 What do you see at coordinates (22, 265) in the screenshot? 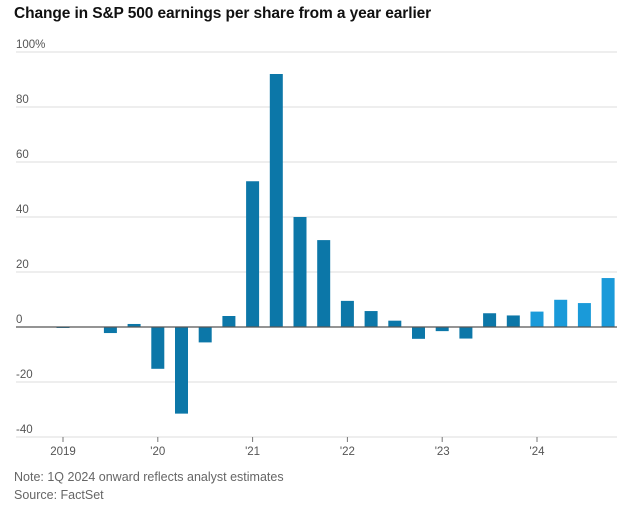
I see `y-tick-label: 20` at bounding box center [22, 265].